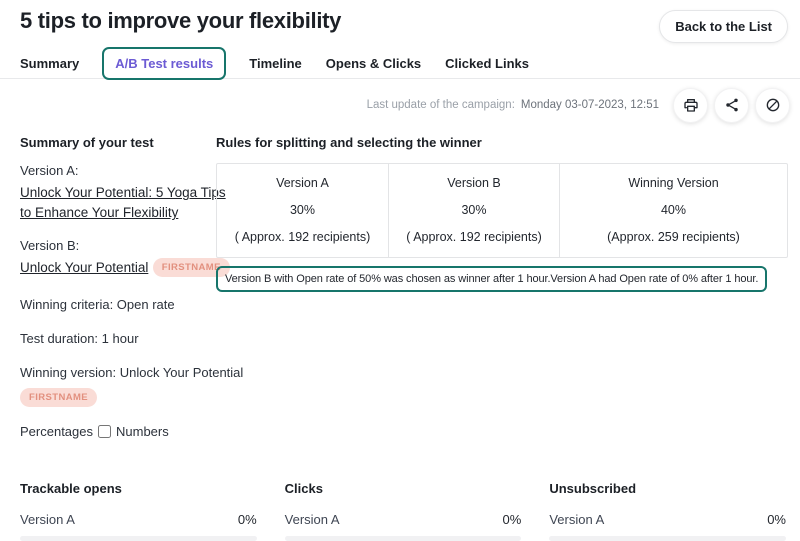 The width and height of the screenshot is (800, 541). I want to click on version-b-label: Version B:, so click(50, 245).